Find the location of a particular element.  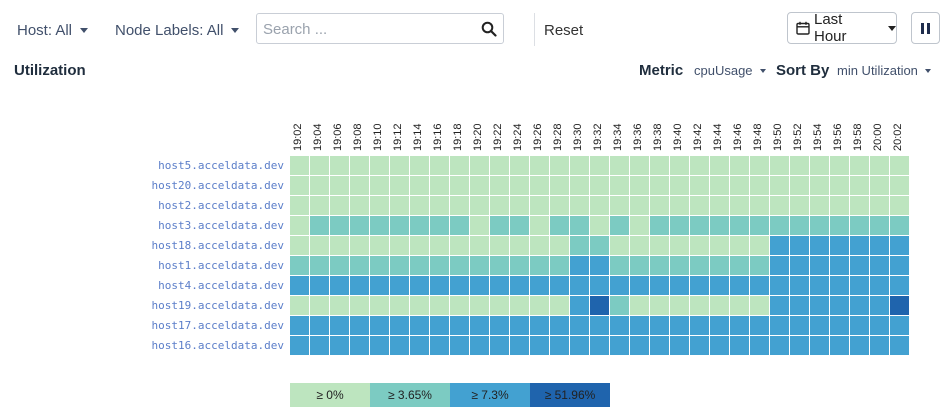

host-link: host18.acceldata.dev is located at coordinates (217, 245).